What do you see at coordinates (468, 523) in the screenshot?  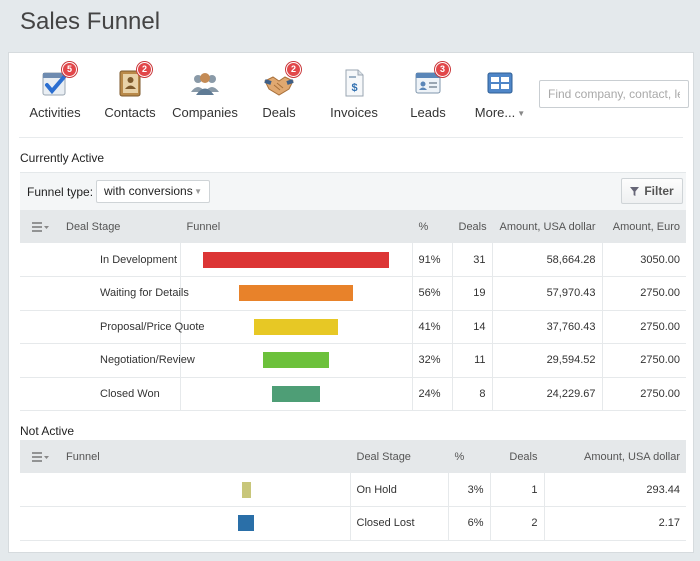 I see `cell-percent: 6%` at bounding box center [468, 523].